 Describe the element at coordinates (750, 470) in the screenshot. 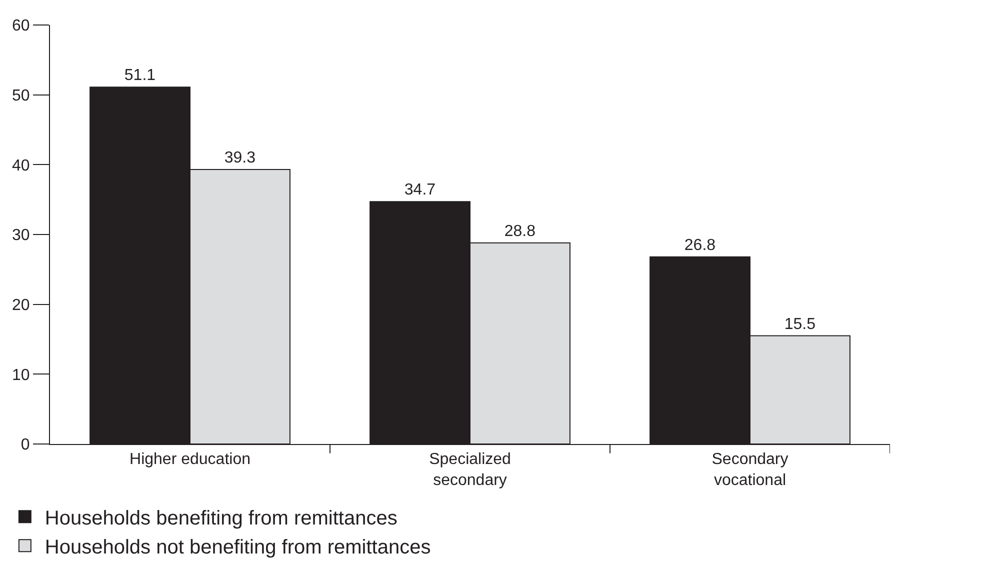

I see `x-tick-label: Secondary vocational` at that location.